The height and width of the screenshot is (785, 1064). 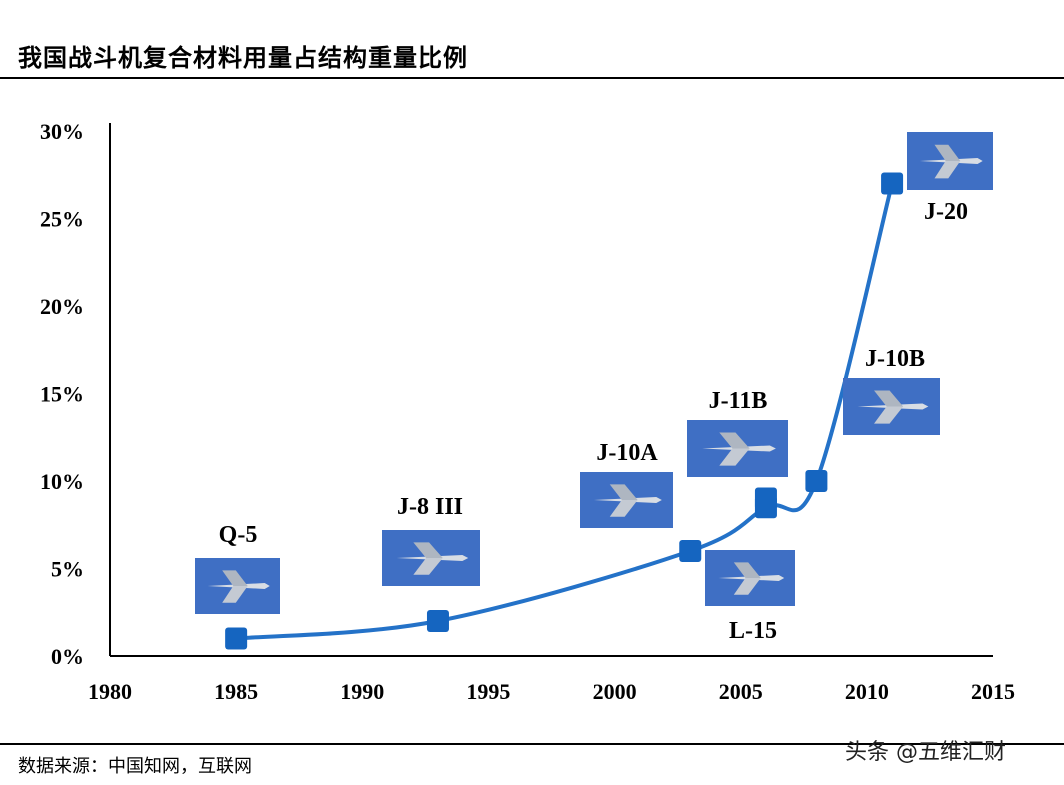 I want to click on x-tick-label: 2000, so click(x=615, y=691).